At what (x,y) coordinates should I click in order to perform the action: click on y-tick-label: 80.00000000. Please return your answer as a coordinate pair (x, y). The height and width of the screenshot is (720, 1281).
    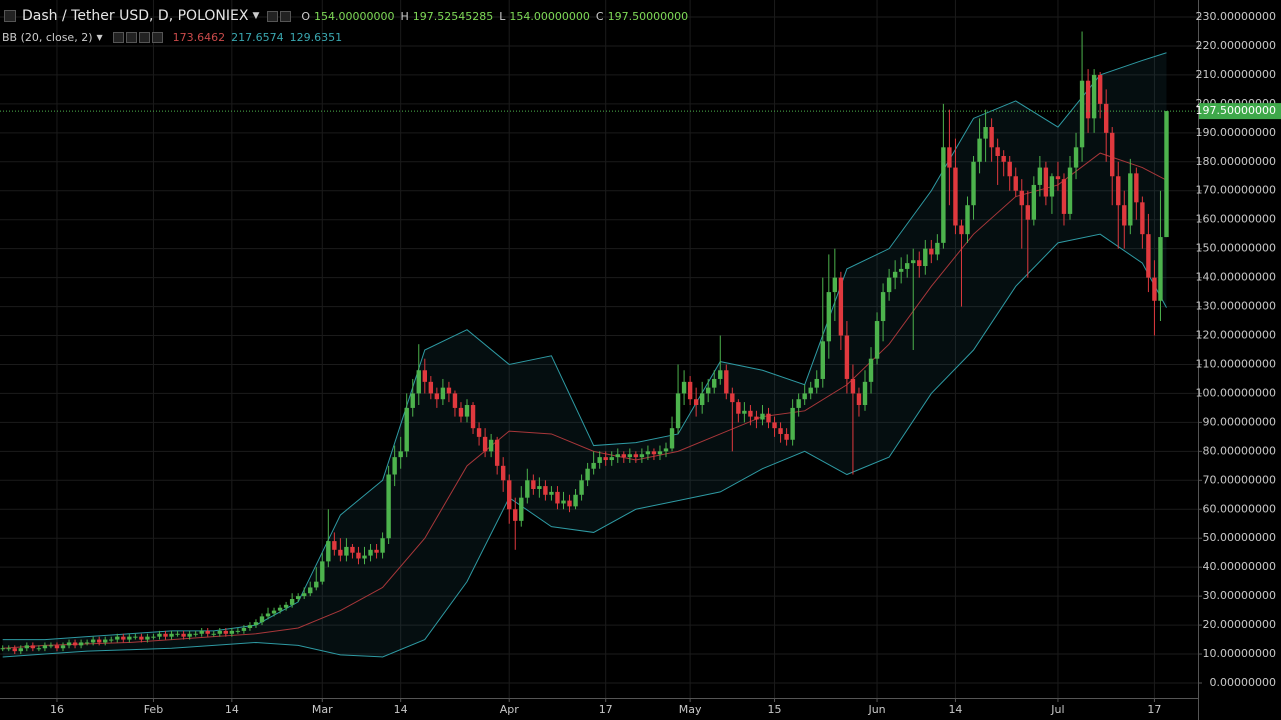
    Looking at the image, I should click on (1239, 450).